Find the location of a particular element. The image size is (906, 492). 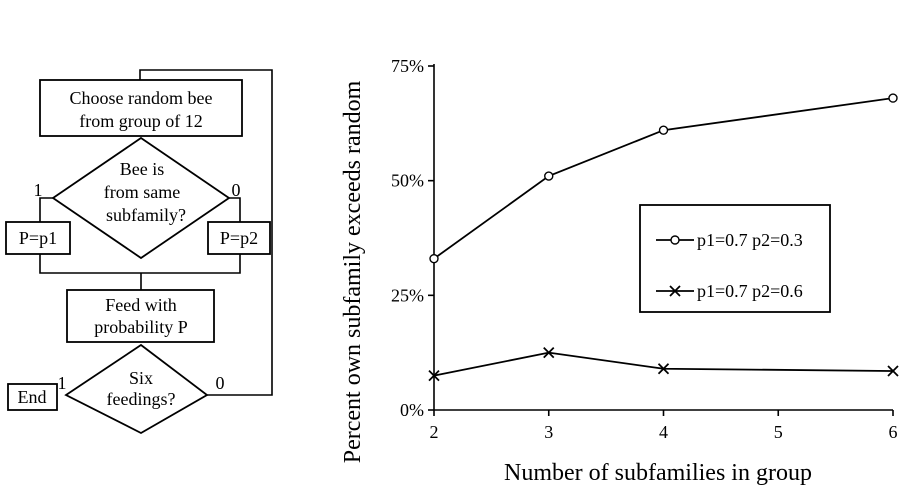

p2-text: P=p2 is located at coordinates (239, 238).